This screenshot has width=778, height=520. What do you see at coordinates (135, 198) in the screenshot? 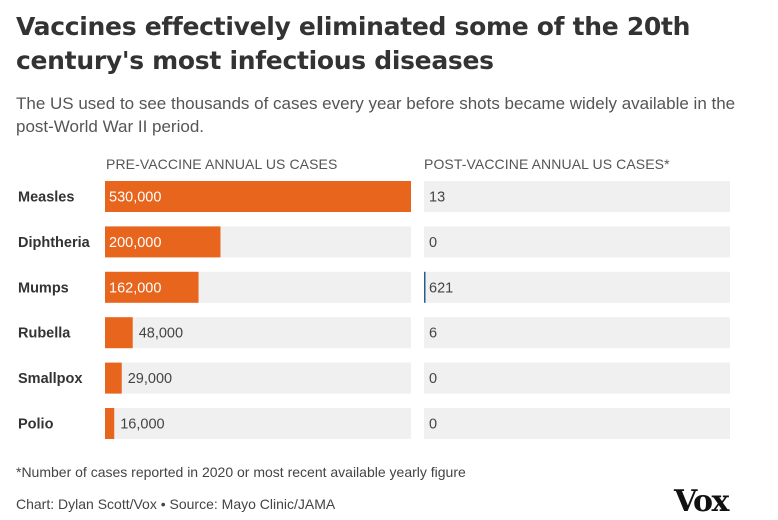
I see `pre-value-label-measles: 530,000` at bounding box center [135, 198].